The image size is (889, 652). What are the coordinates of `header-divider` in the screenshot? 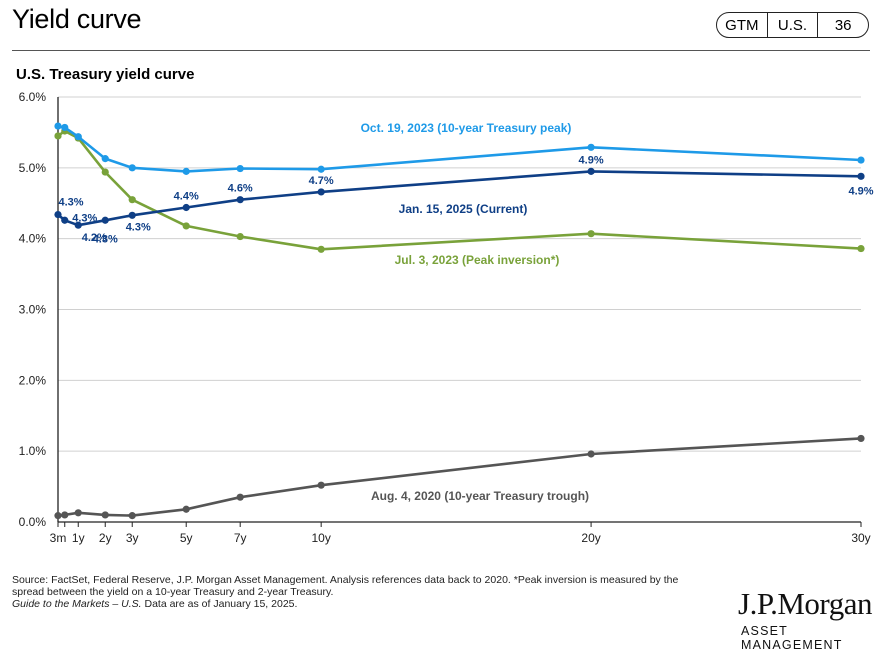 It's located at (441, 50).